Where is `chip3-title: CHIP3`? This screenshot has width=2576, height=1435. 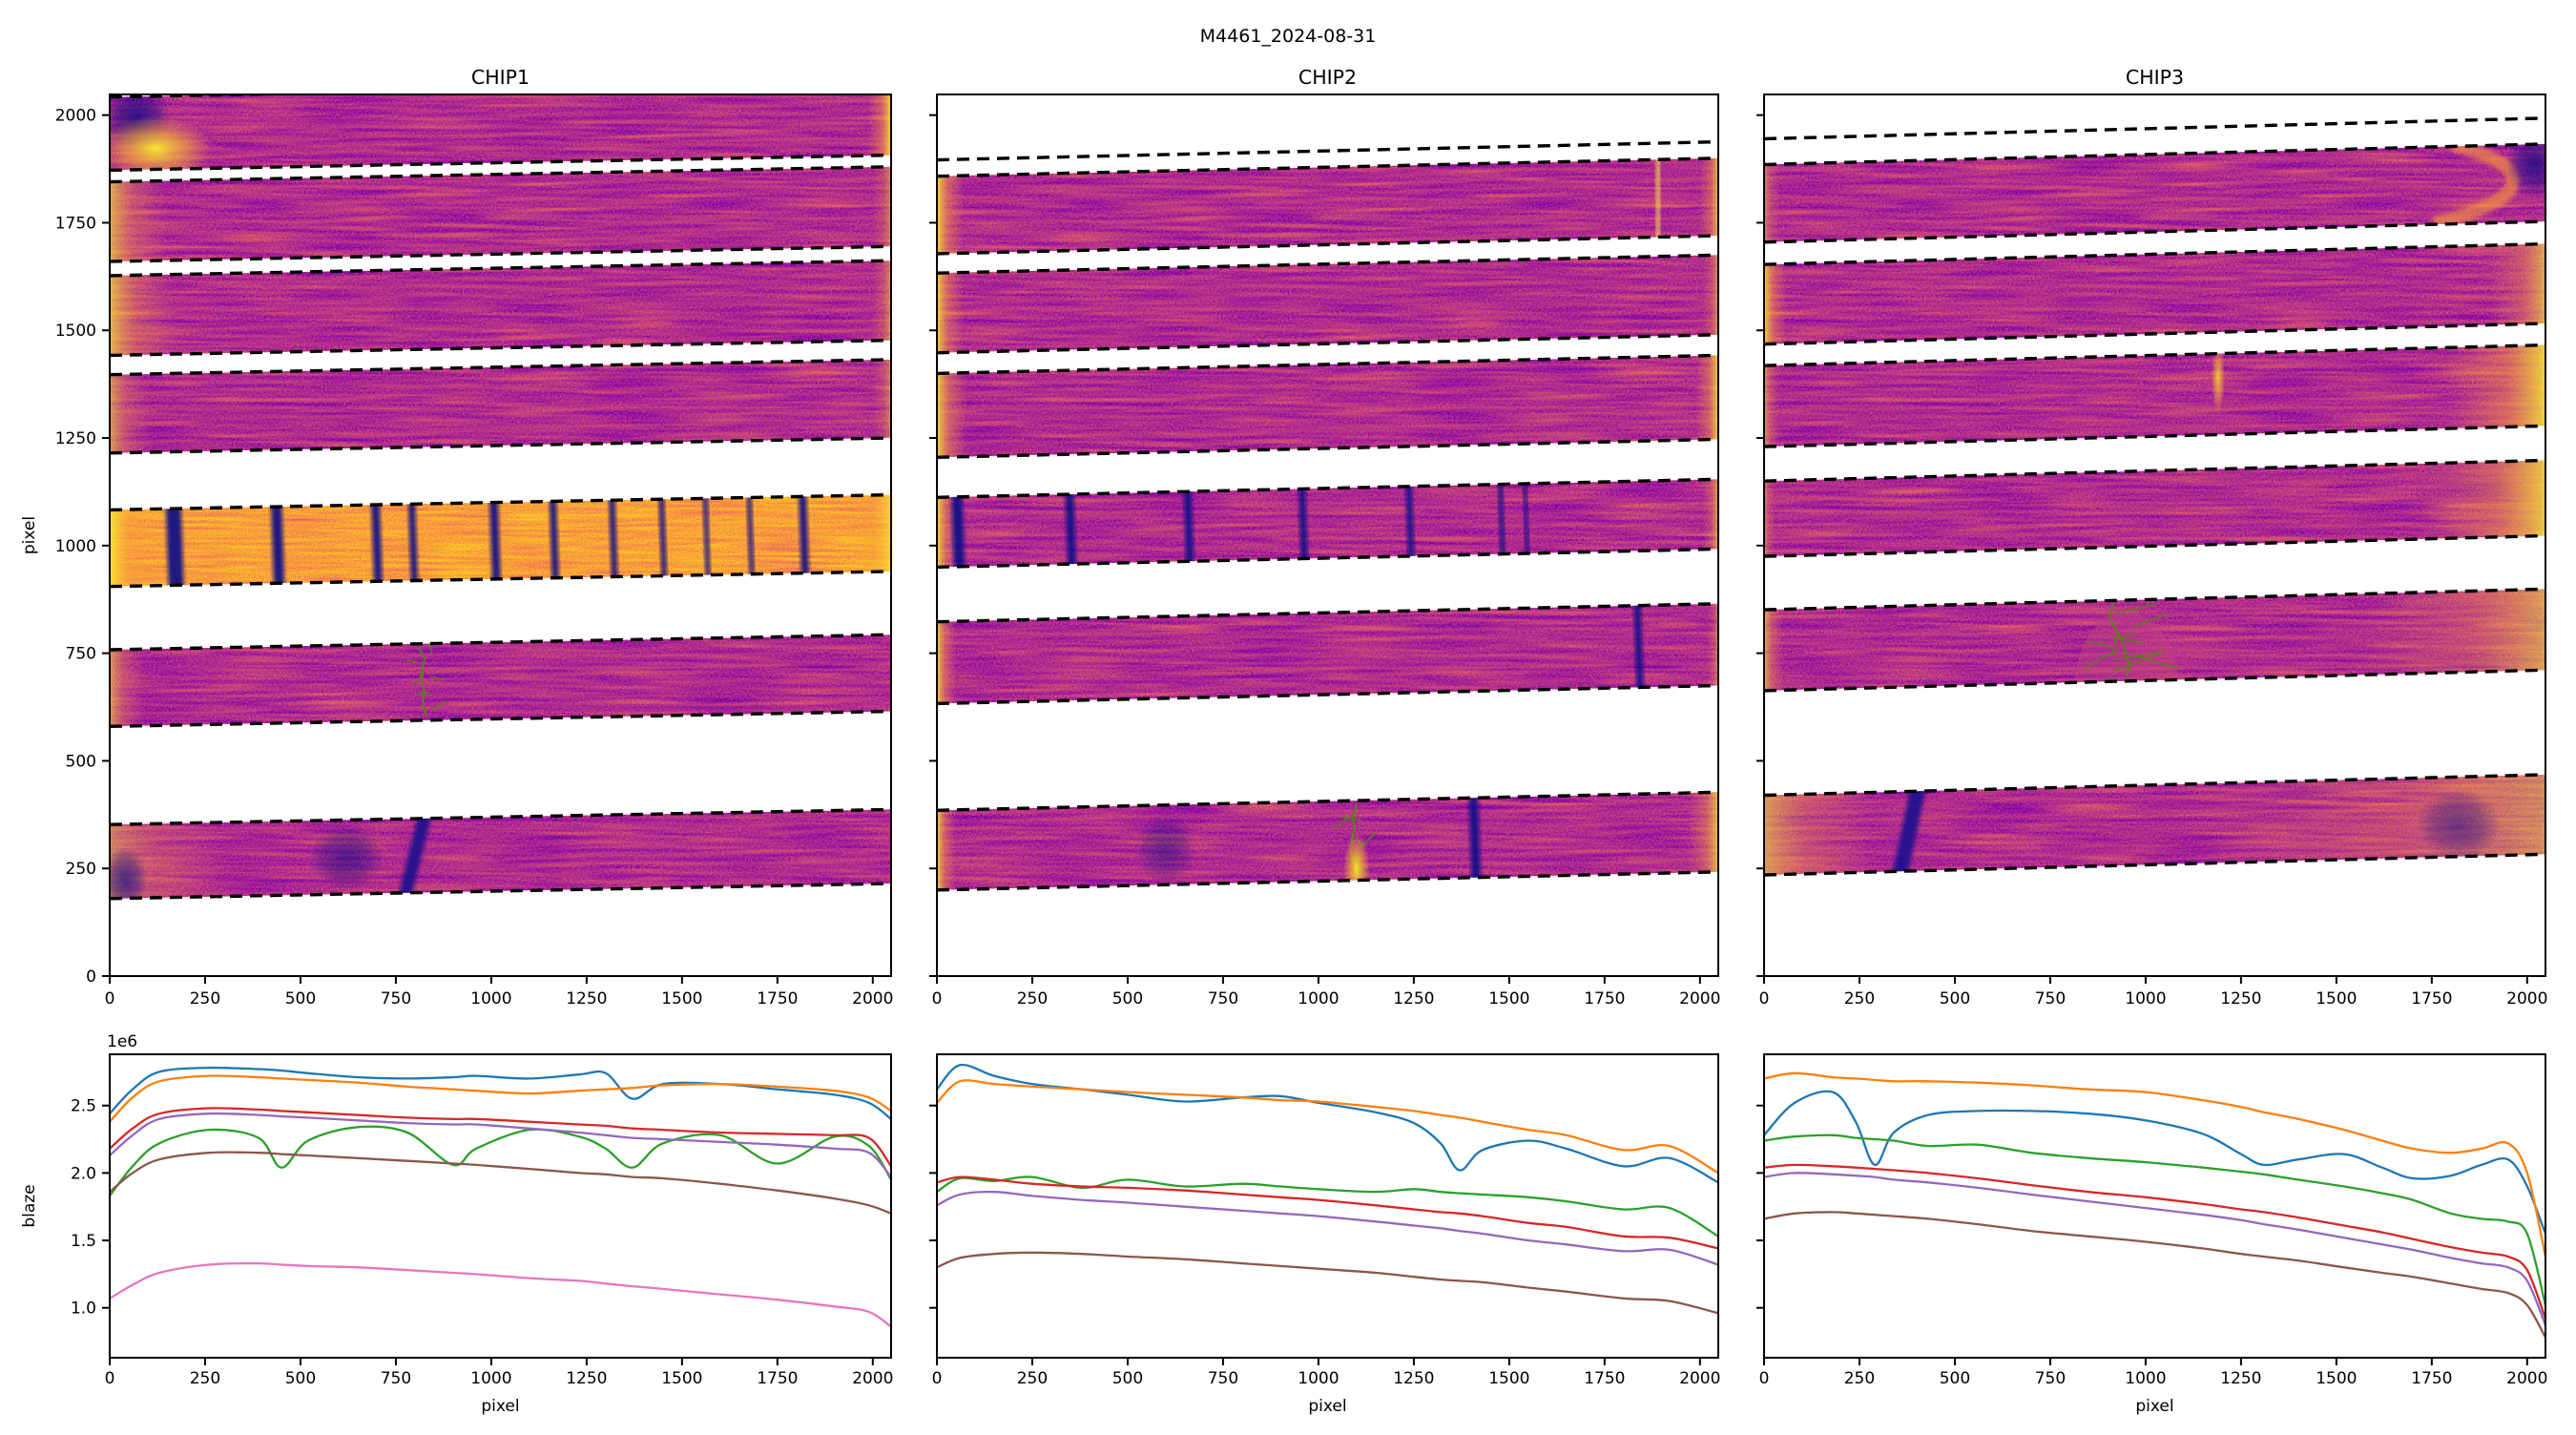 chip3-title: CHIP3 is located at coordinates (2155, 77).